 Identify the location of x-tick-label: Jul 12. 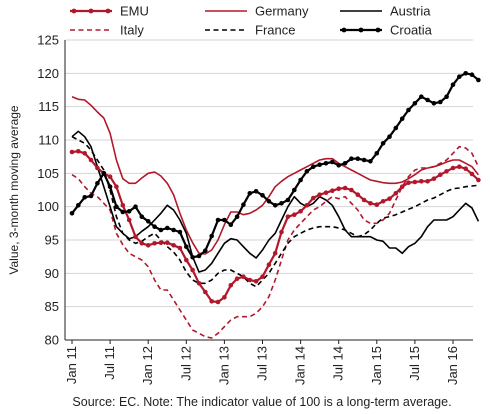
(185, 363).